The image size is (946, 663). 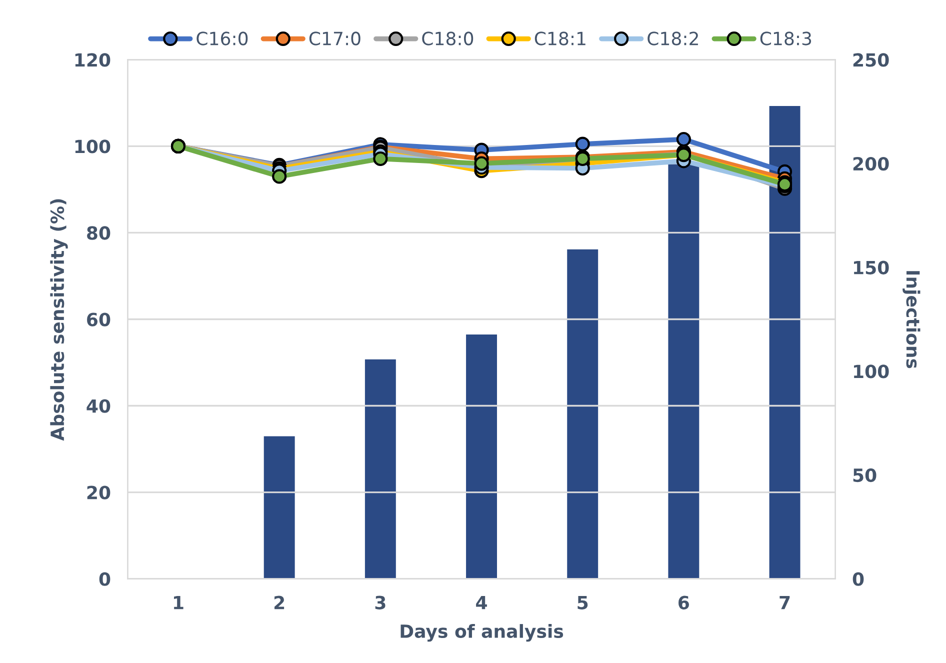 What do you see at coordinates (560, 39) in the screenshot?
I see `legend-label: C18:1` at bounding box center [560, 39].